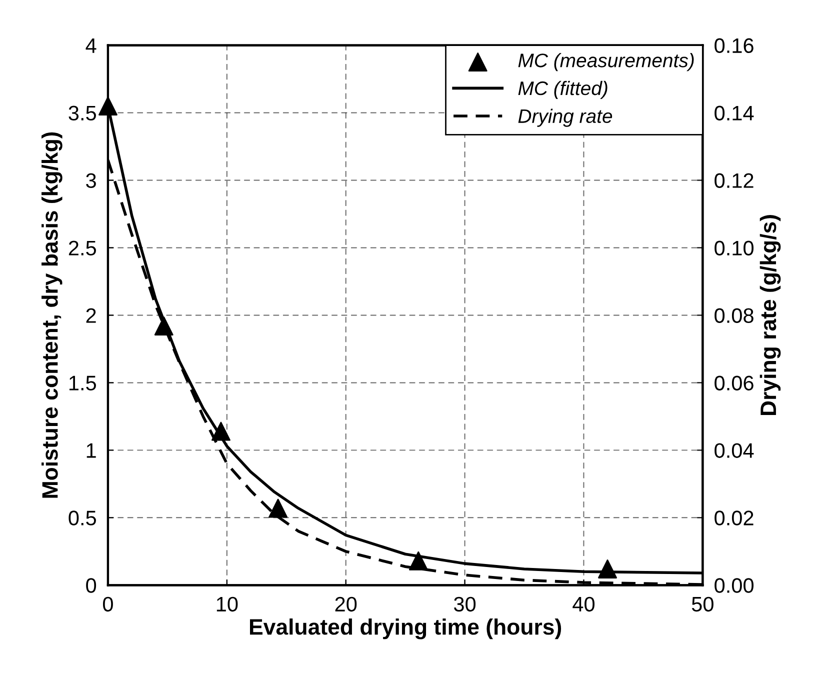 Image resolution: width=818 pixels, height=686 pixels. What do you see at coordinates (82, 113) in the screenshot?
I see `y-tick-label: 3.5` at bounding box center [82, 113].